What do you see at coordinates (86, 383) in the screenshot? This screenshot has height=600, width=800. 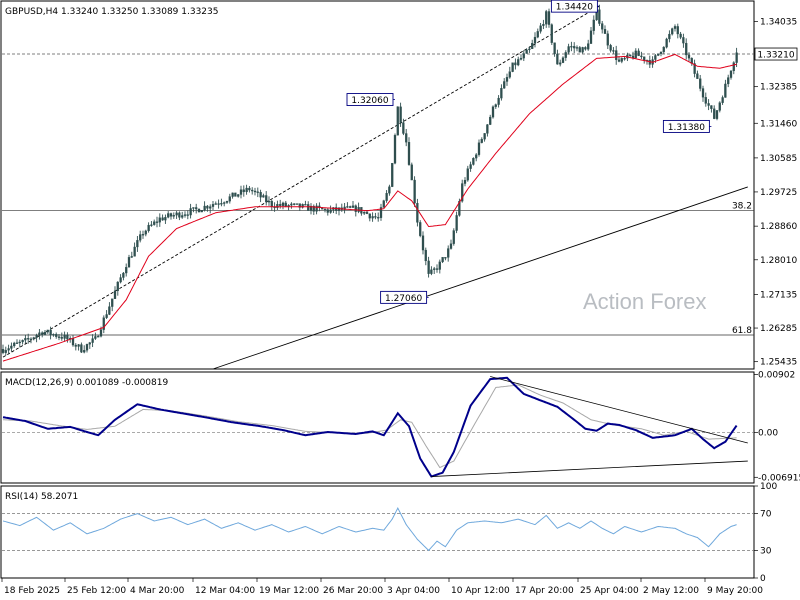 I see `macd-label: MACD(12,26,9) 0.001089 -0.000819` at bounding box center [86, 383].